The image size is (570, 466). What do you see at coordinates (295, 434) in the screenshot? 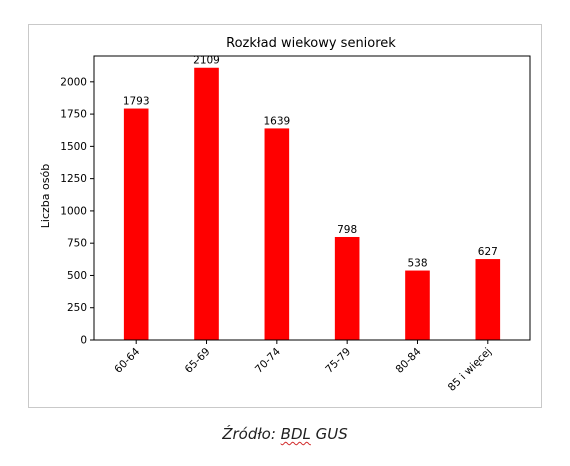
I see `caption-source: BDL` at bounding box center [295, 434].